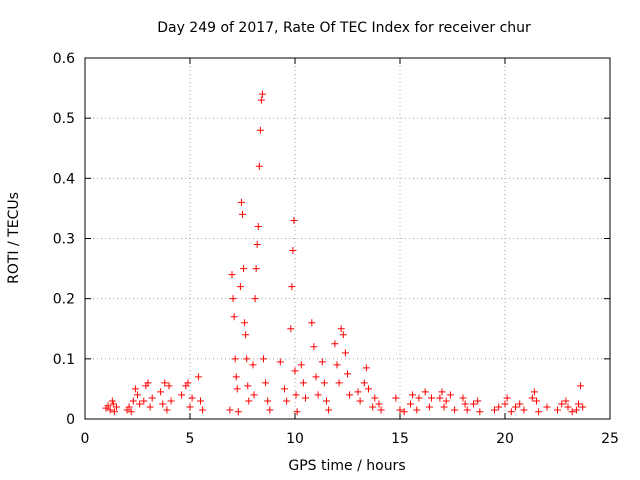 Image resolution: width=640 pixels, height=480 pixels. I want to click on x-tick-label: 25, so click(610, 439).